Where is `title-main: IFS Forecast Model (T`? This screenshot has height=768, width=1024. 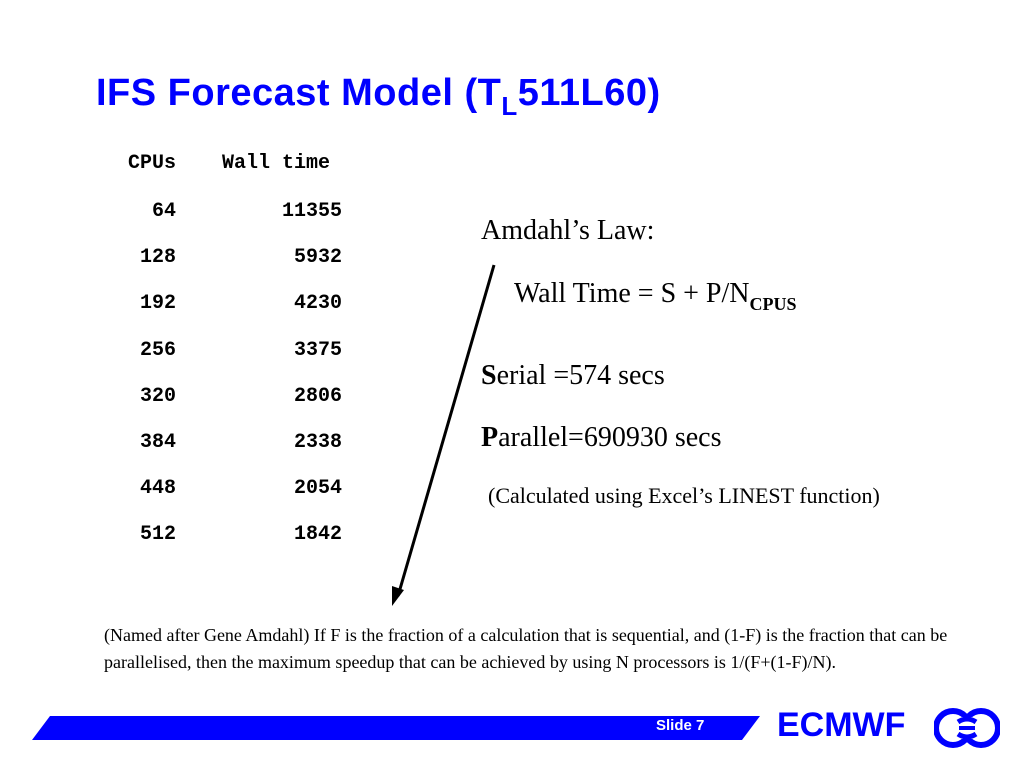
title-main: IFS Forecast Model (T is located at coordinates (299, 93).